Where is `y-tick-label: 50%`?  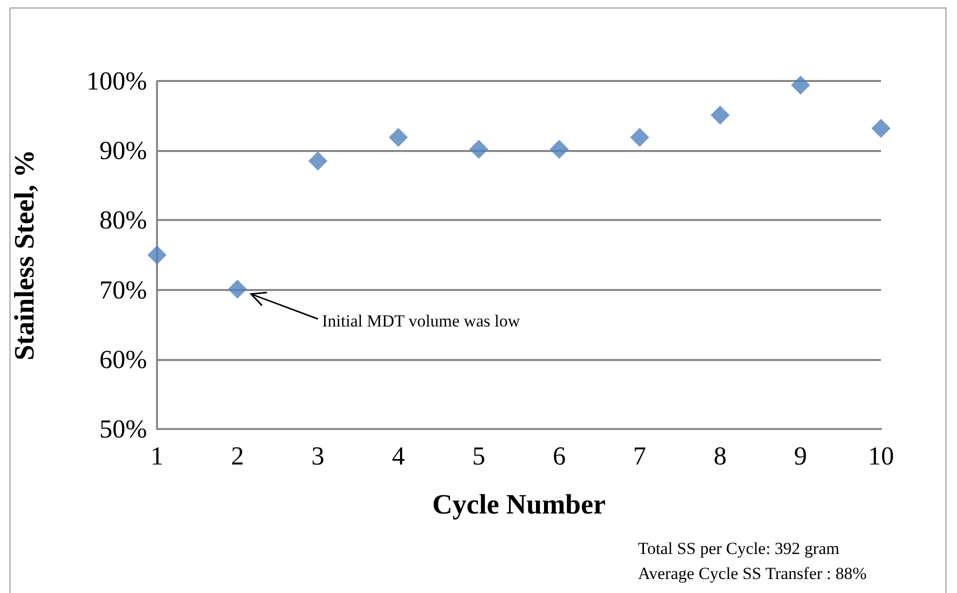
y-tick-label: 50% is located at coordinates (123, 429).